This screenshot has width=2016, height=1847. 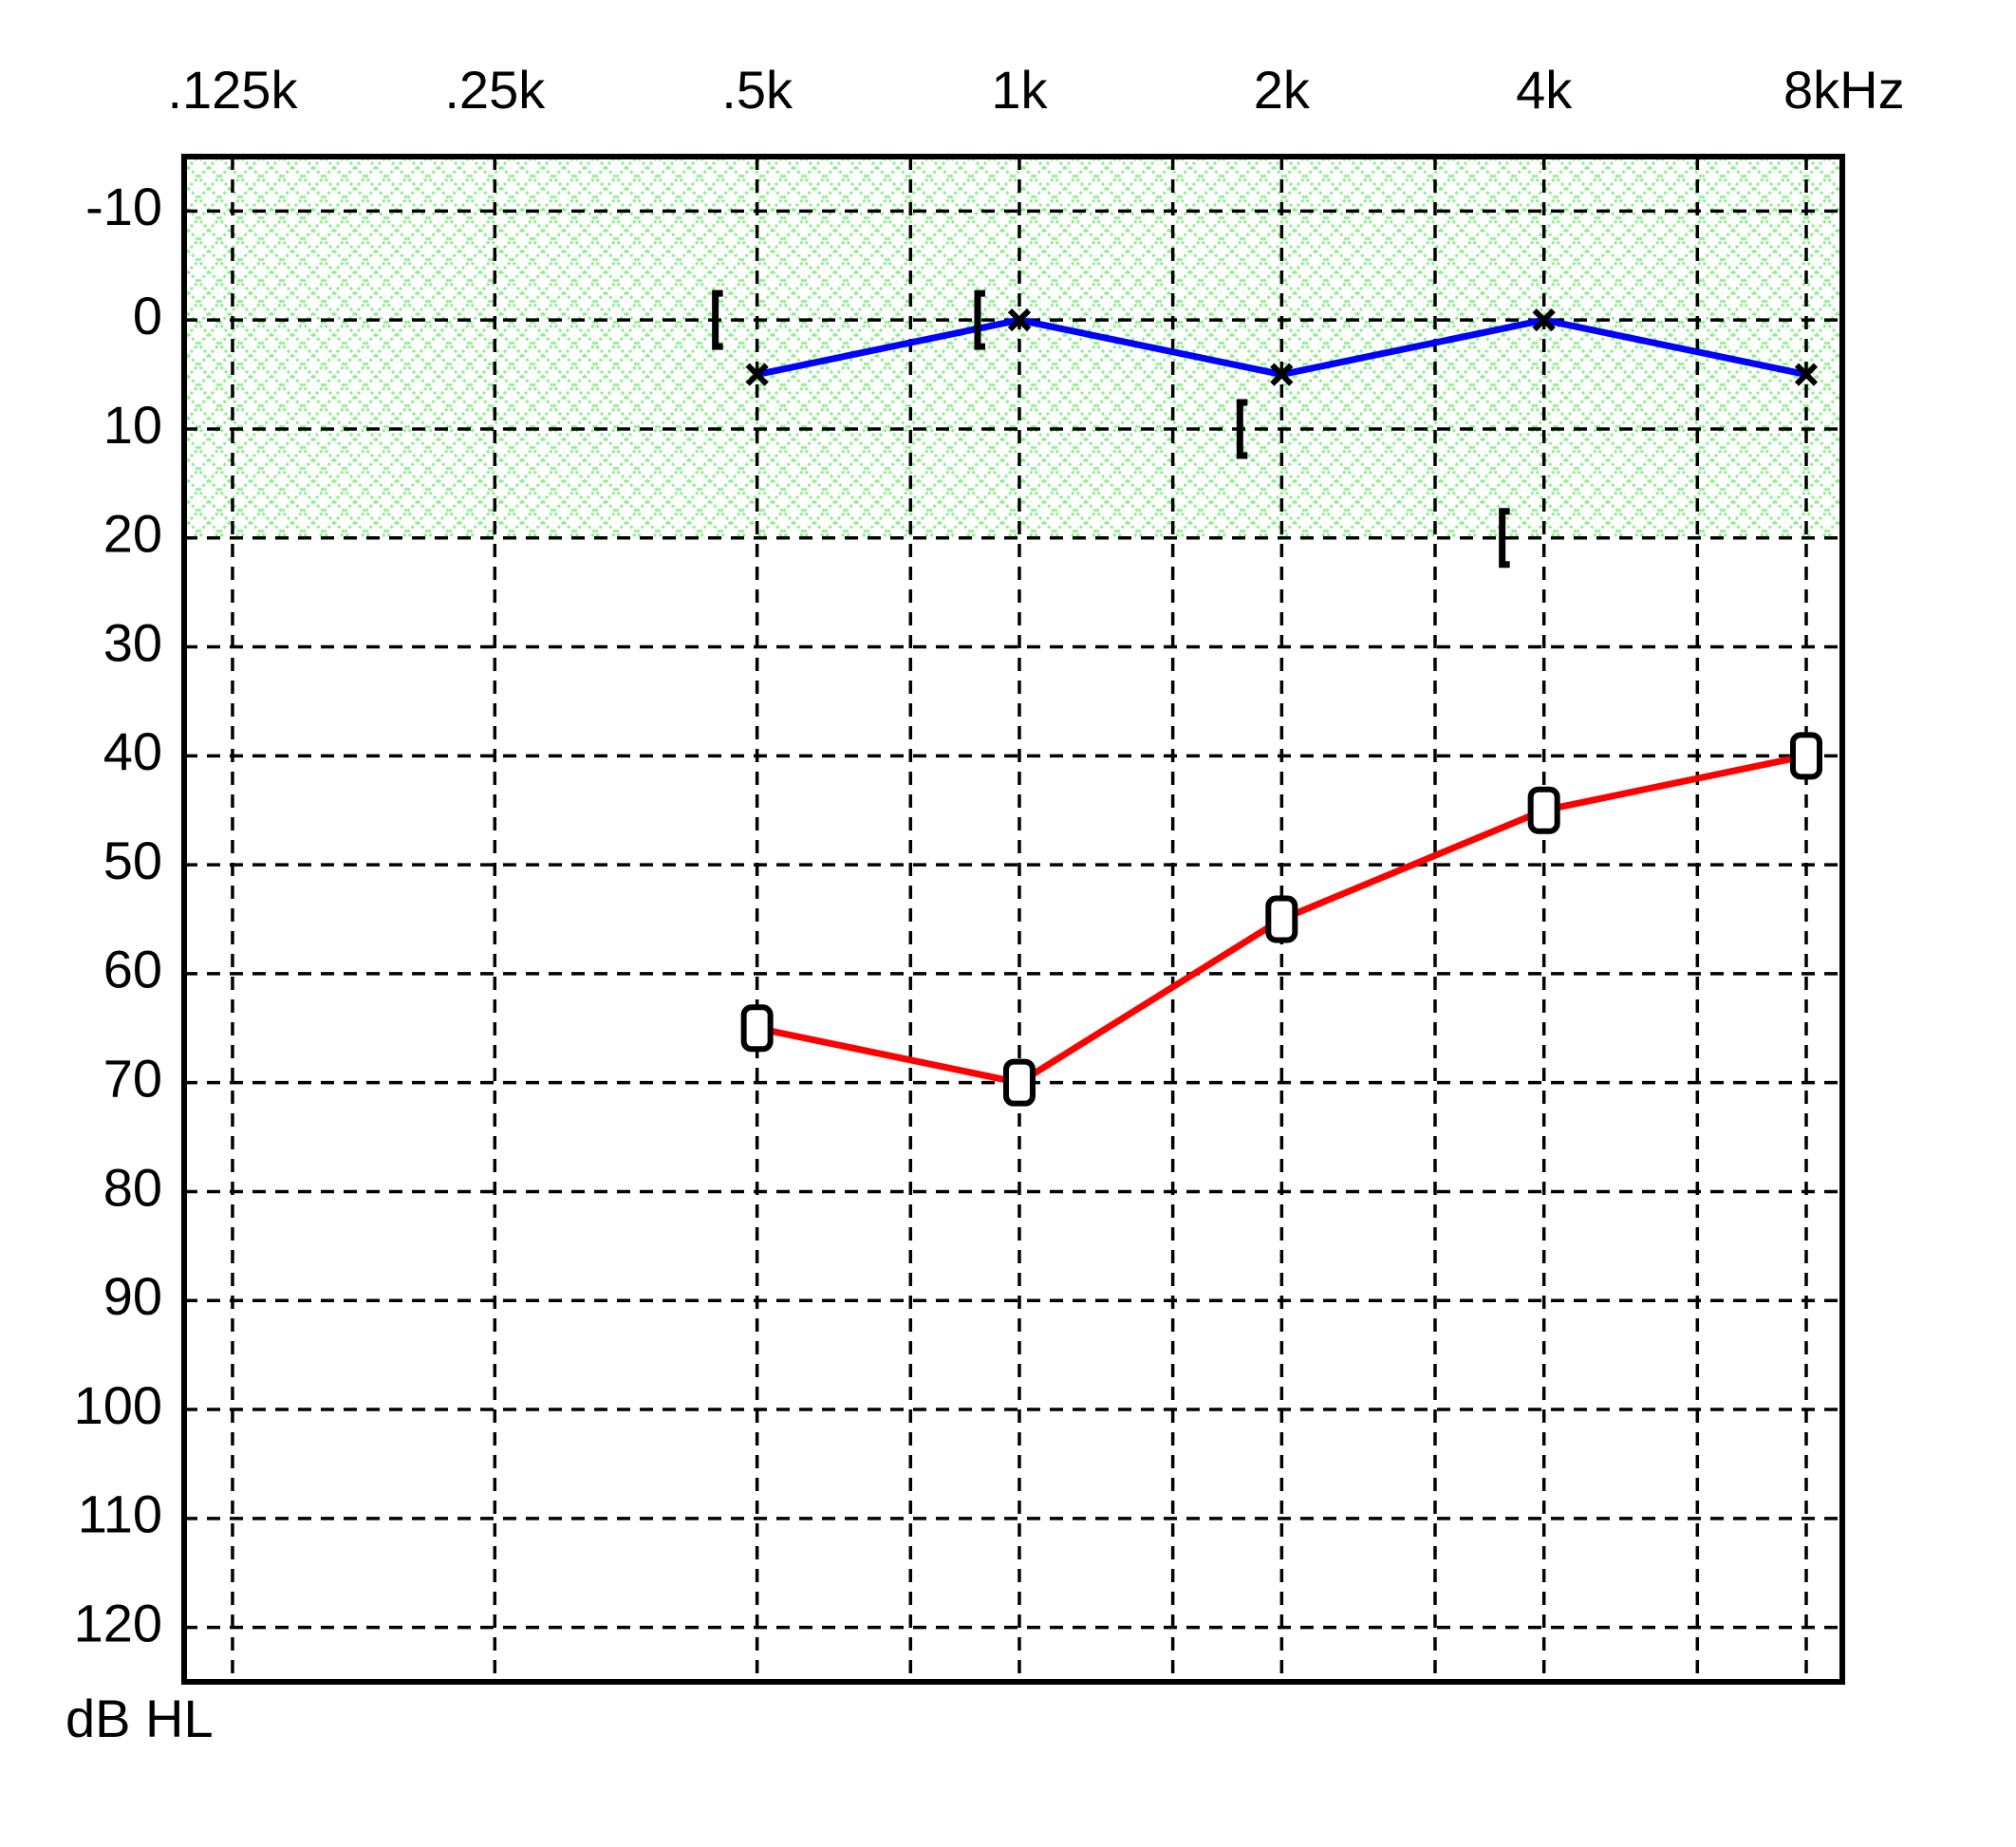 I want to click on y-tick-label: 0, so click(x=147, y=315).